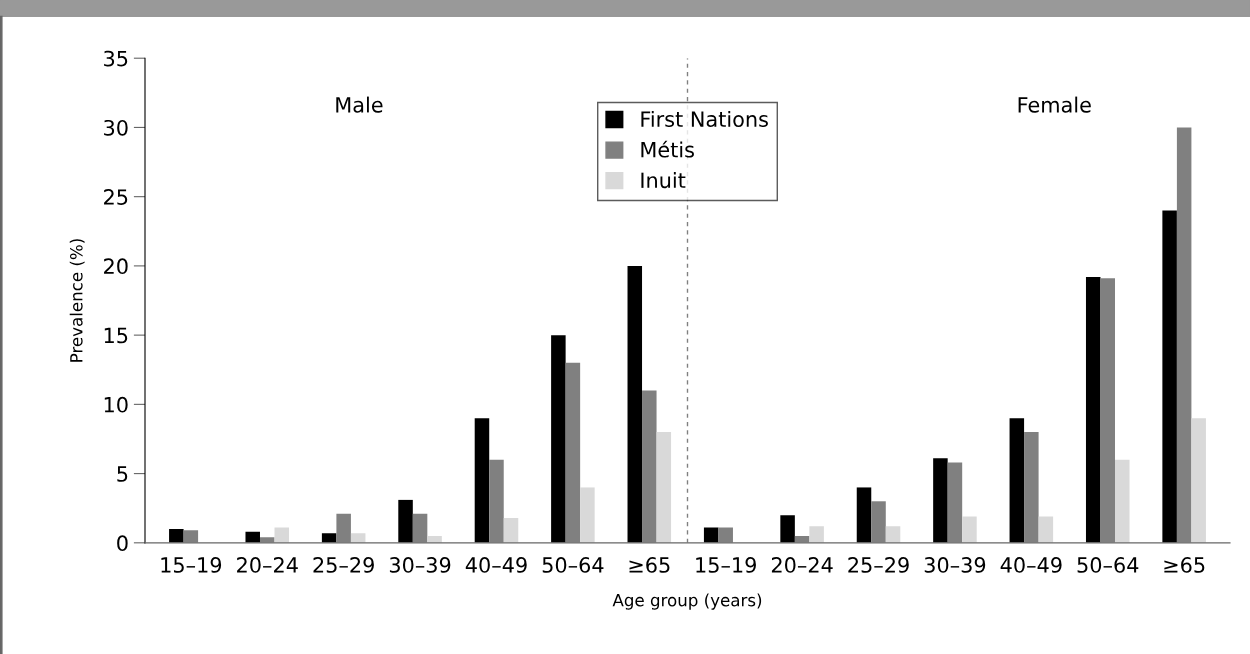 The image size is (1250, 654). Describe the element at coordinates (116, 58) in the screenshot. I see `y-tick-label: 35` at that location.